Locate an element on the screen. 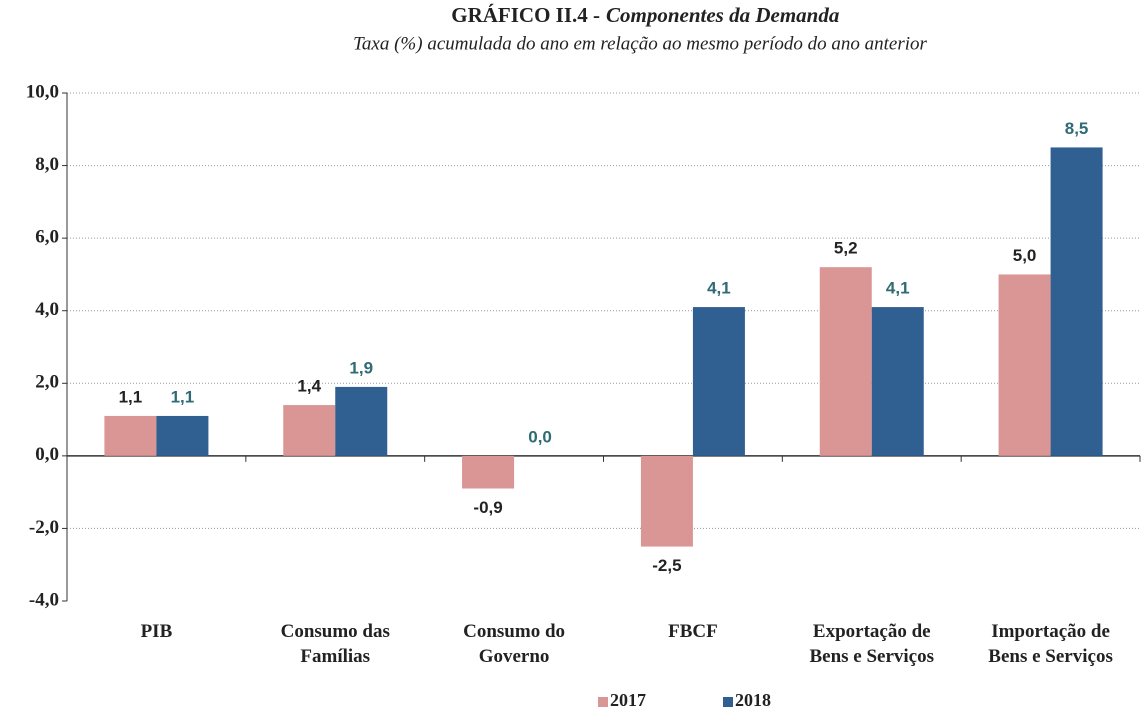 Image resolution: width=1146 pixels, height=710 pixels. legend-label: 2017 is located at coordinates (628, 700).